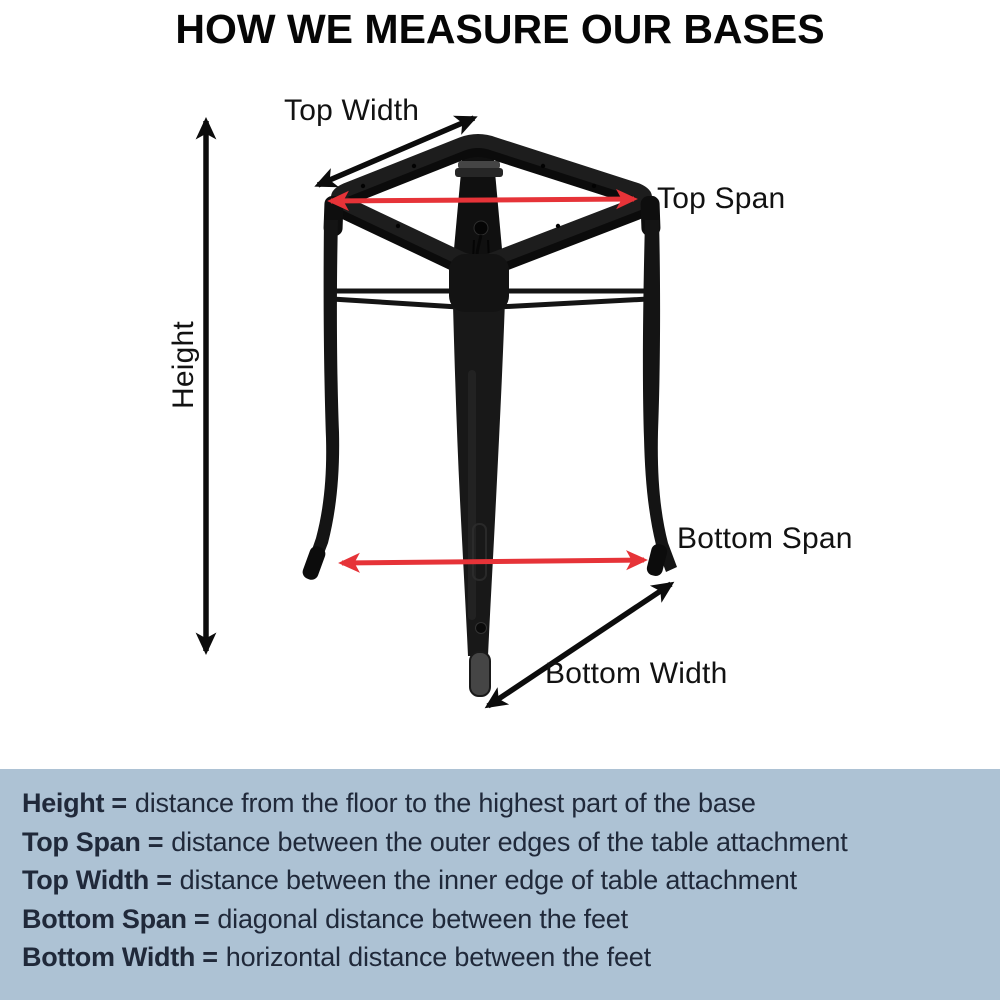 Image resolution: width=1000 pixels, height=1000 pixels. What do you see at coordinates (479, 475) in the screenshot?
I see `stool-front-leg` at bounding box center [479, 475].